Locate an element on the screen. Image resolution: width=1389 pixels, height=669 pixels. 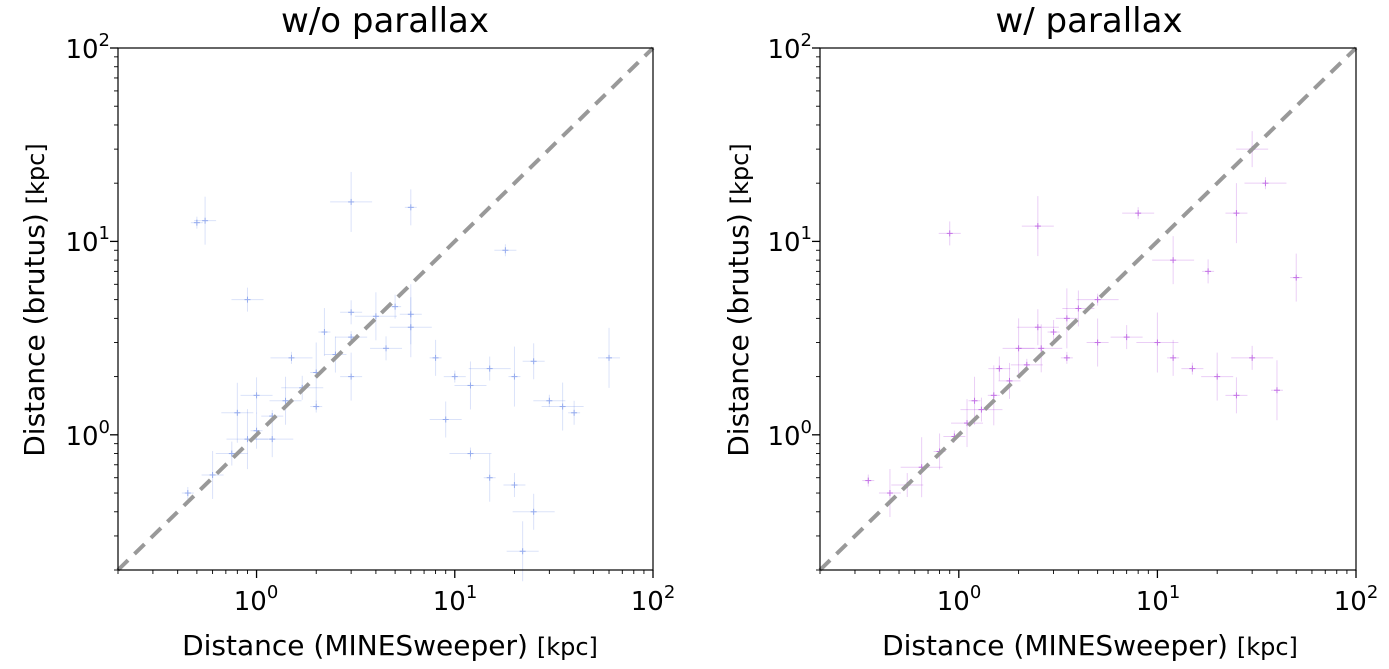
x-tick-label-100: 10² is located at coordinates (653, 599).